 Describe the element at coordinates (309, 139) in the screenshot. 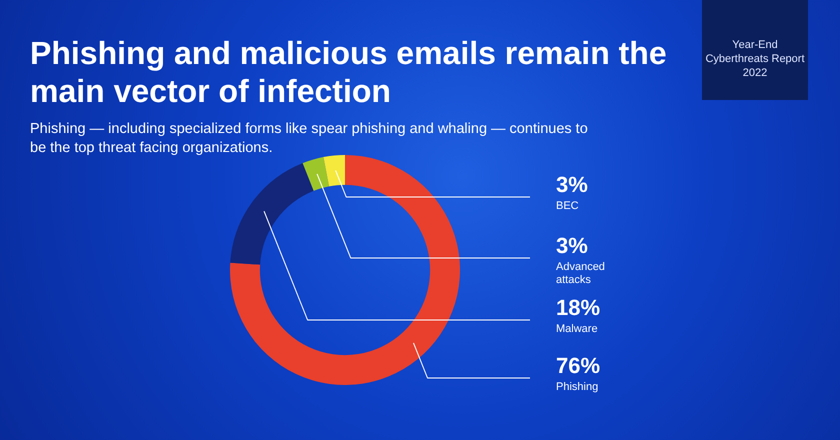

I see `chart-subtitle: Phishing — including specialized forms like spear phishing and whaling — continues to be the top threat facing organizations.` at that location.